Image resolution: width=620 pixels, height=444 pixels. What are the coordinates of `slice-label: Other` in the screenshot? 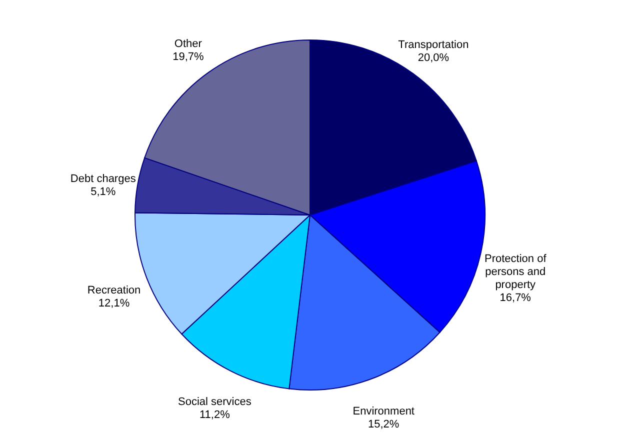 It's located at (188, 44).